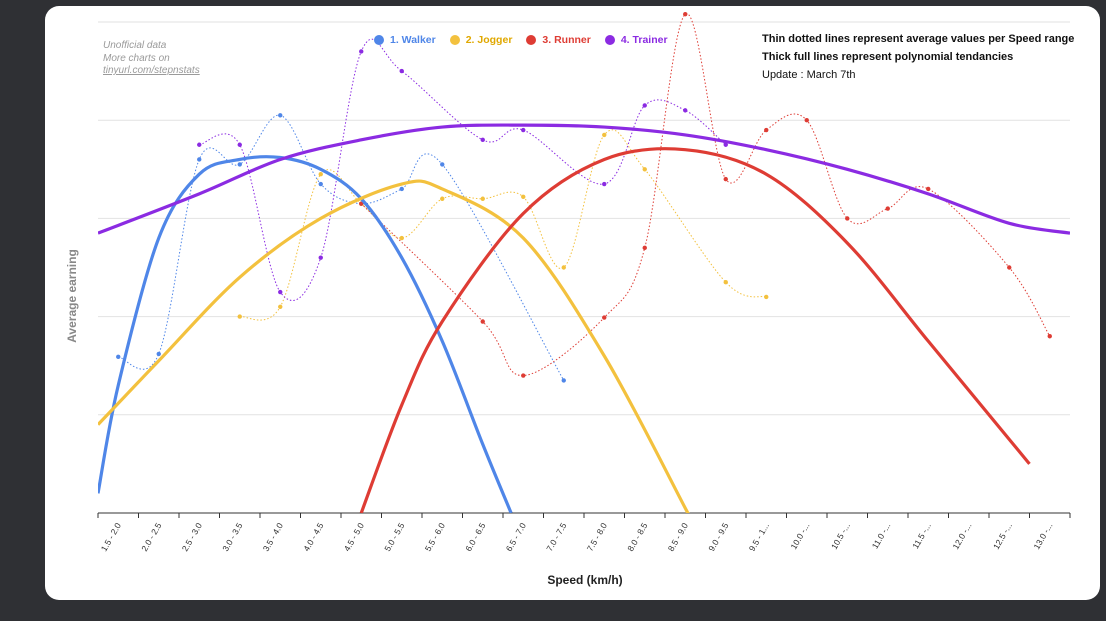 The width and height of the screenshot is (1106, 621). I want to click on legend-label-walker: 1. Walker, so click(413, 40).